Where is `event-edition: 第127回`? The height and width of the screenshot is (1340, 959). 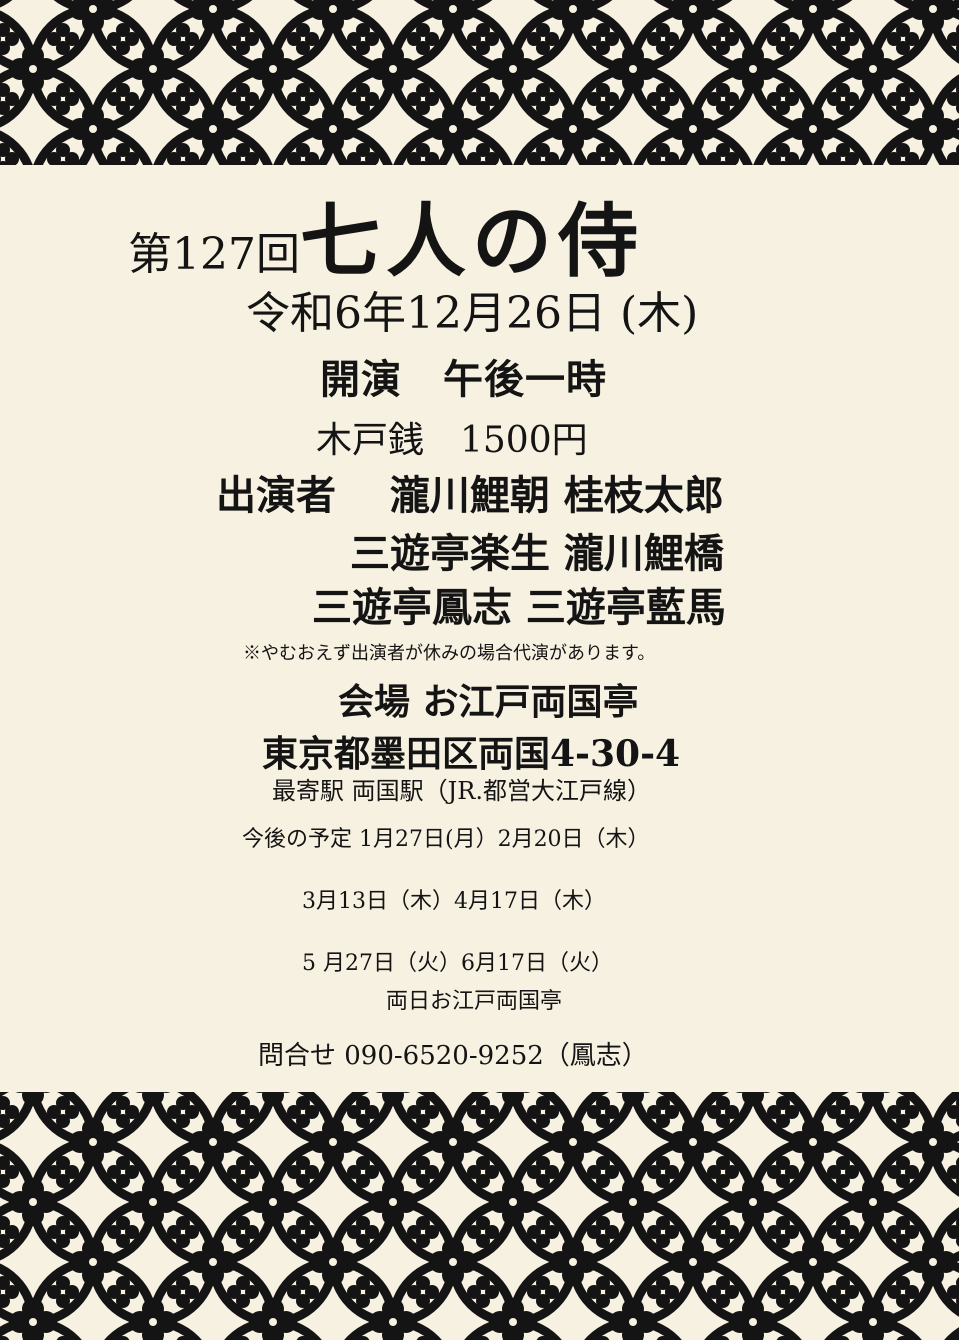 event-edition: 第127回 is located at coordinates (214, 254).